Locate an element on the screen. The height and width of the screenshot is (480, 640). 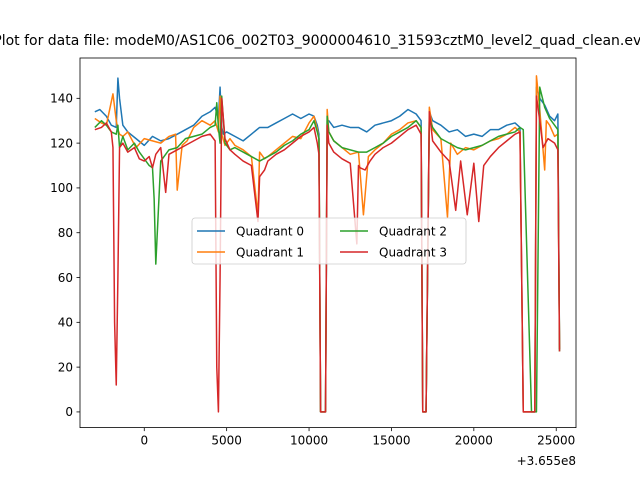
y-axis: 0 20 40 60 80 100 120 140 is located at coordinates (65, 255).